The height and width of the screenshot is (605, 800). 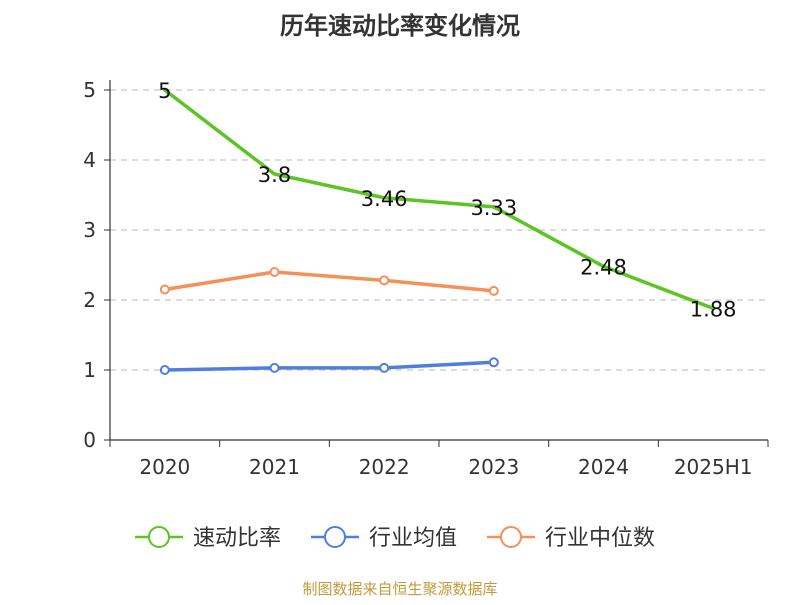 I want to click on x-tick-label: 2024, so click(x=603, y=467).